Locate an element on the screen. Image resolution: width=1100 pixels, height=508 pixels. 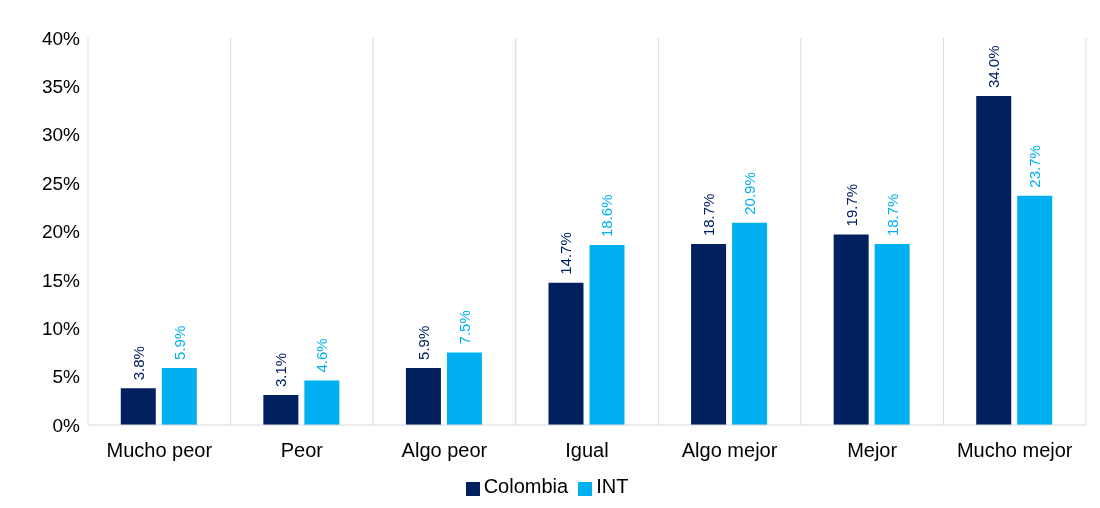
y-tick-label: 25% is located at coordinates (61, 183).